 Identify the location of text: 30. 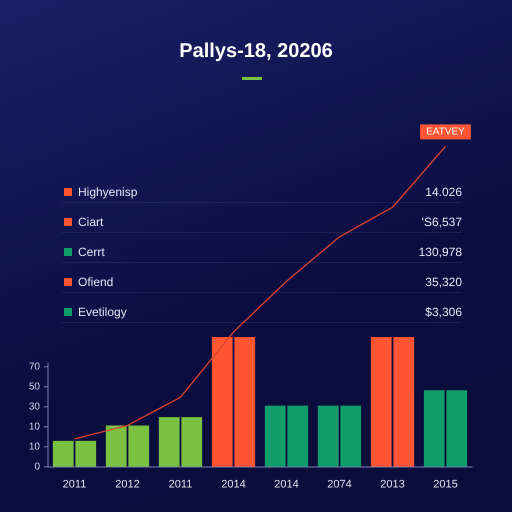
(34, 407).